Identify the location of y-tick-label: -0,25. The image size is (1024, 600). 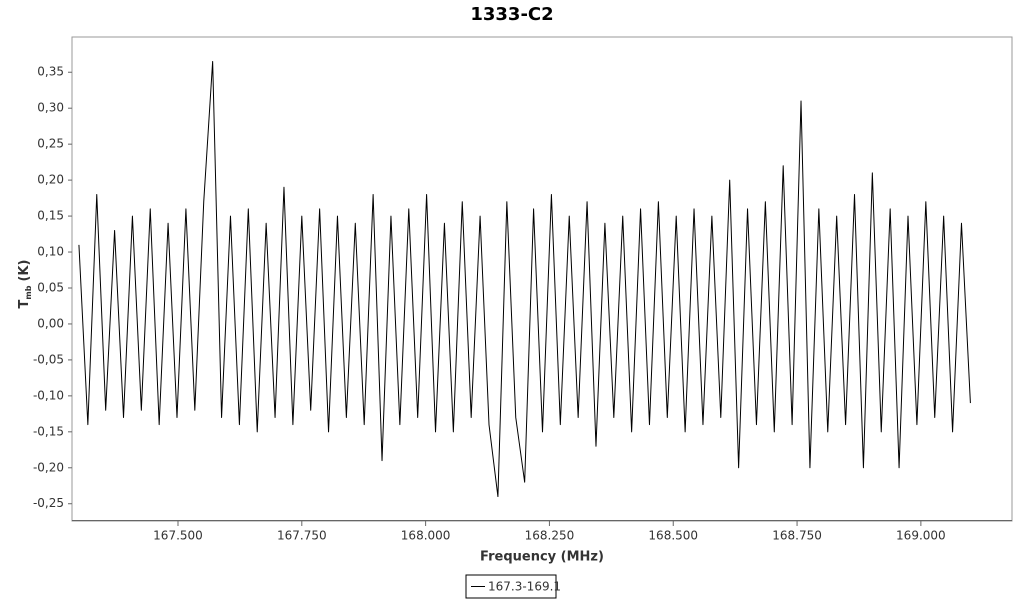
(48, 503).